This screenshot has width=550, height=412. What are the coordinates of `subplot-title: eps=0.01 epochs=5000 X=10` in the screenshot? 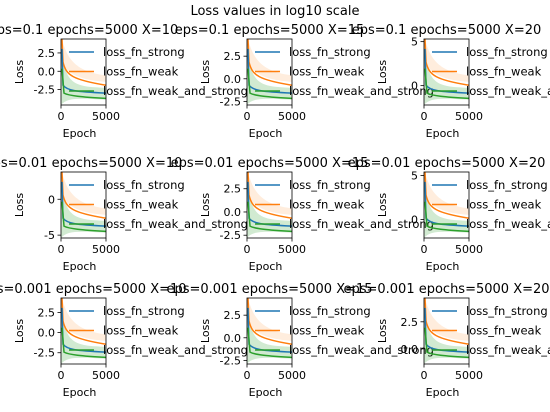 It's located at (91, 163).